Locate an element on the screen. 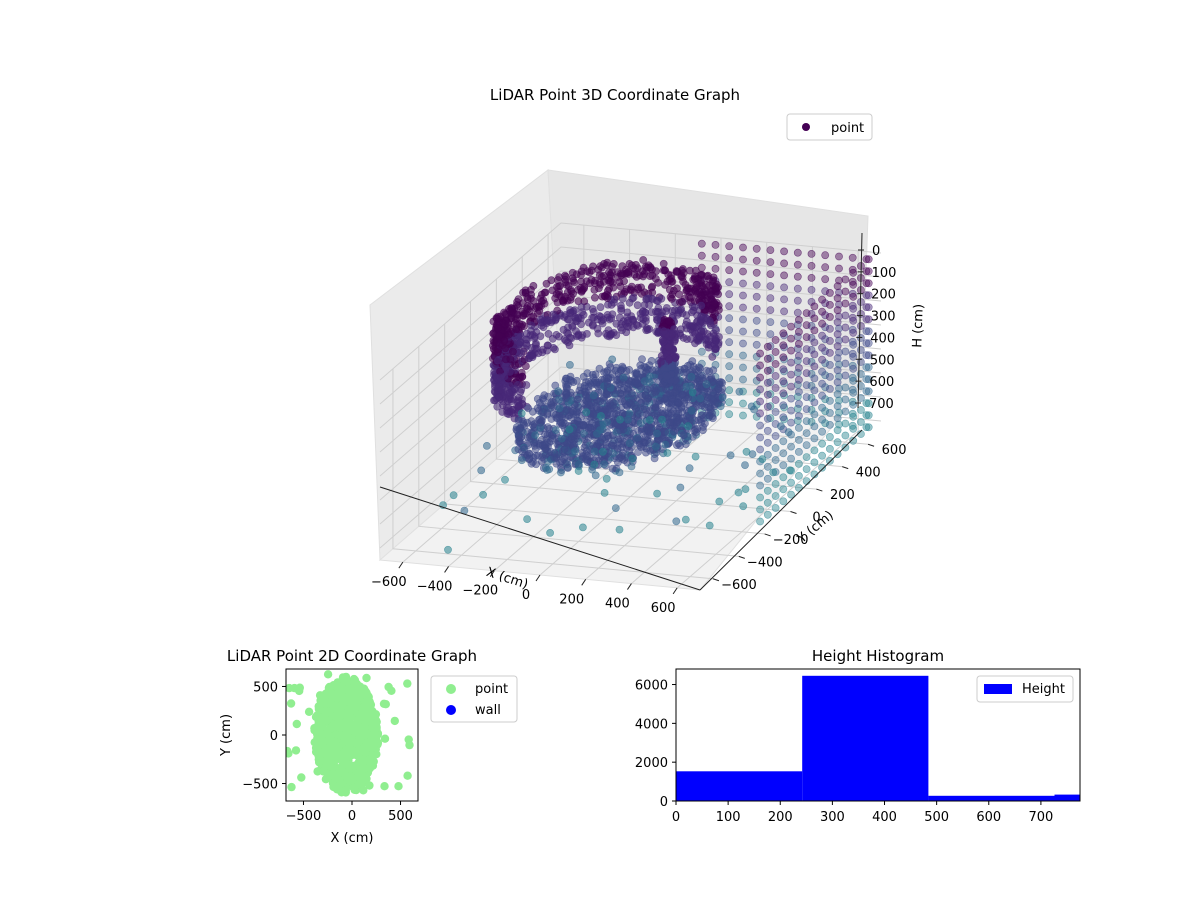 The width and height of the screenshot is (1200, 900). grid-line-y is located at coordinates (578, 451).